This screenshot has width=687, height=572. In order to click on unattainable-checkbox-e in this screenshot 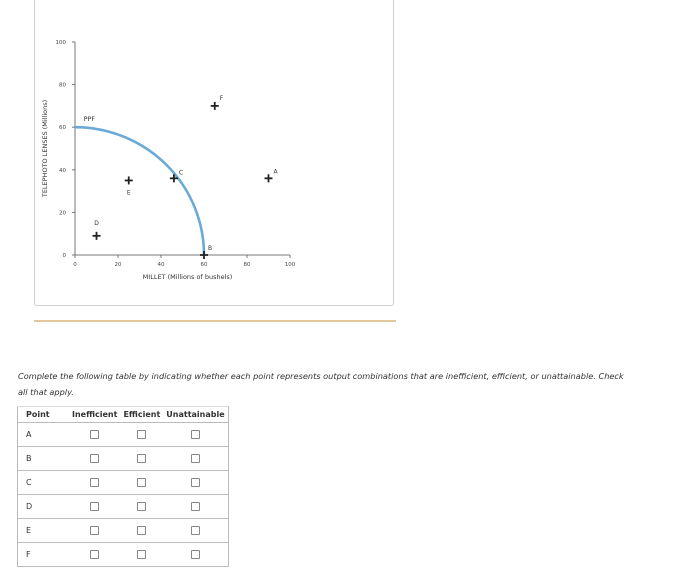, I will do `click(195, 530)`.